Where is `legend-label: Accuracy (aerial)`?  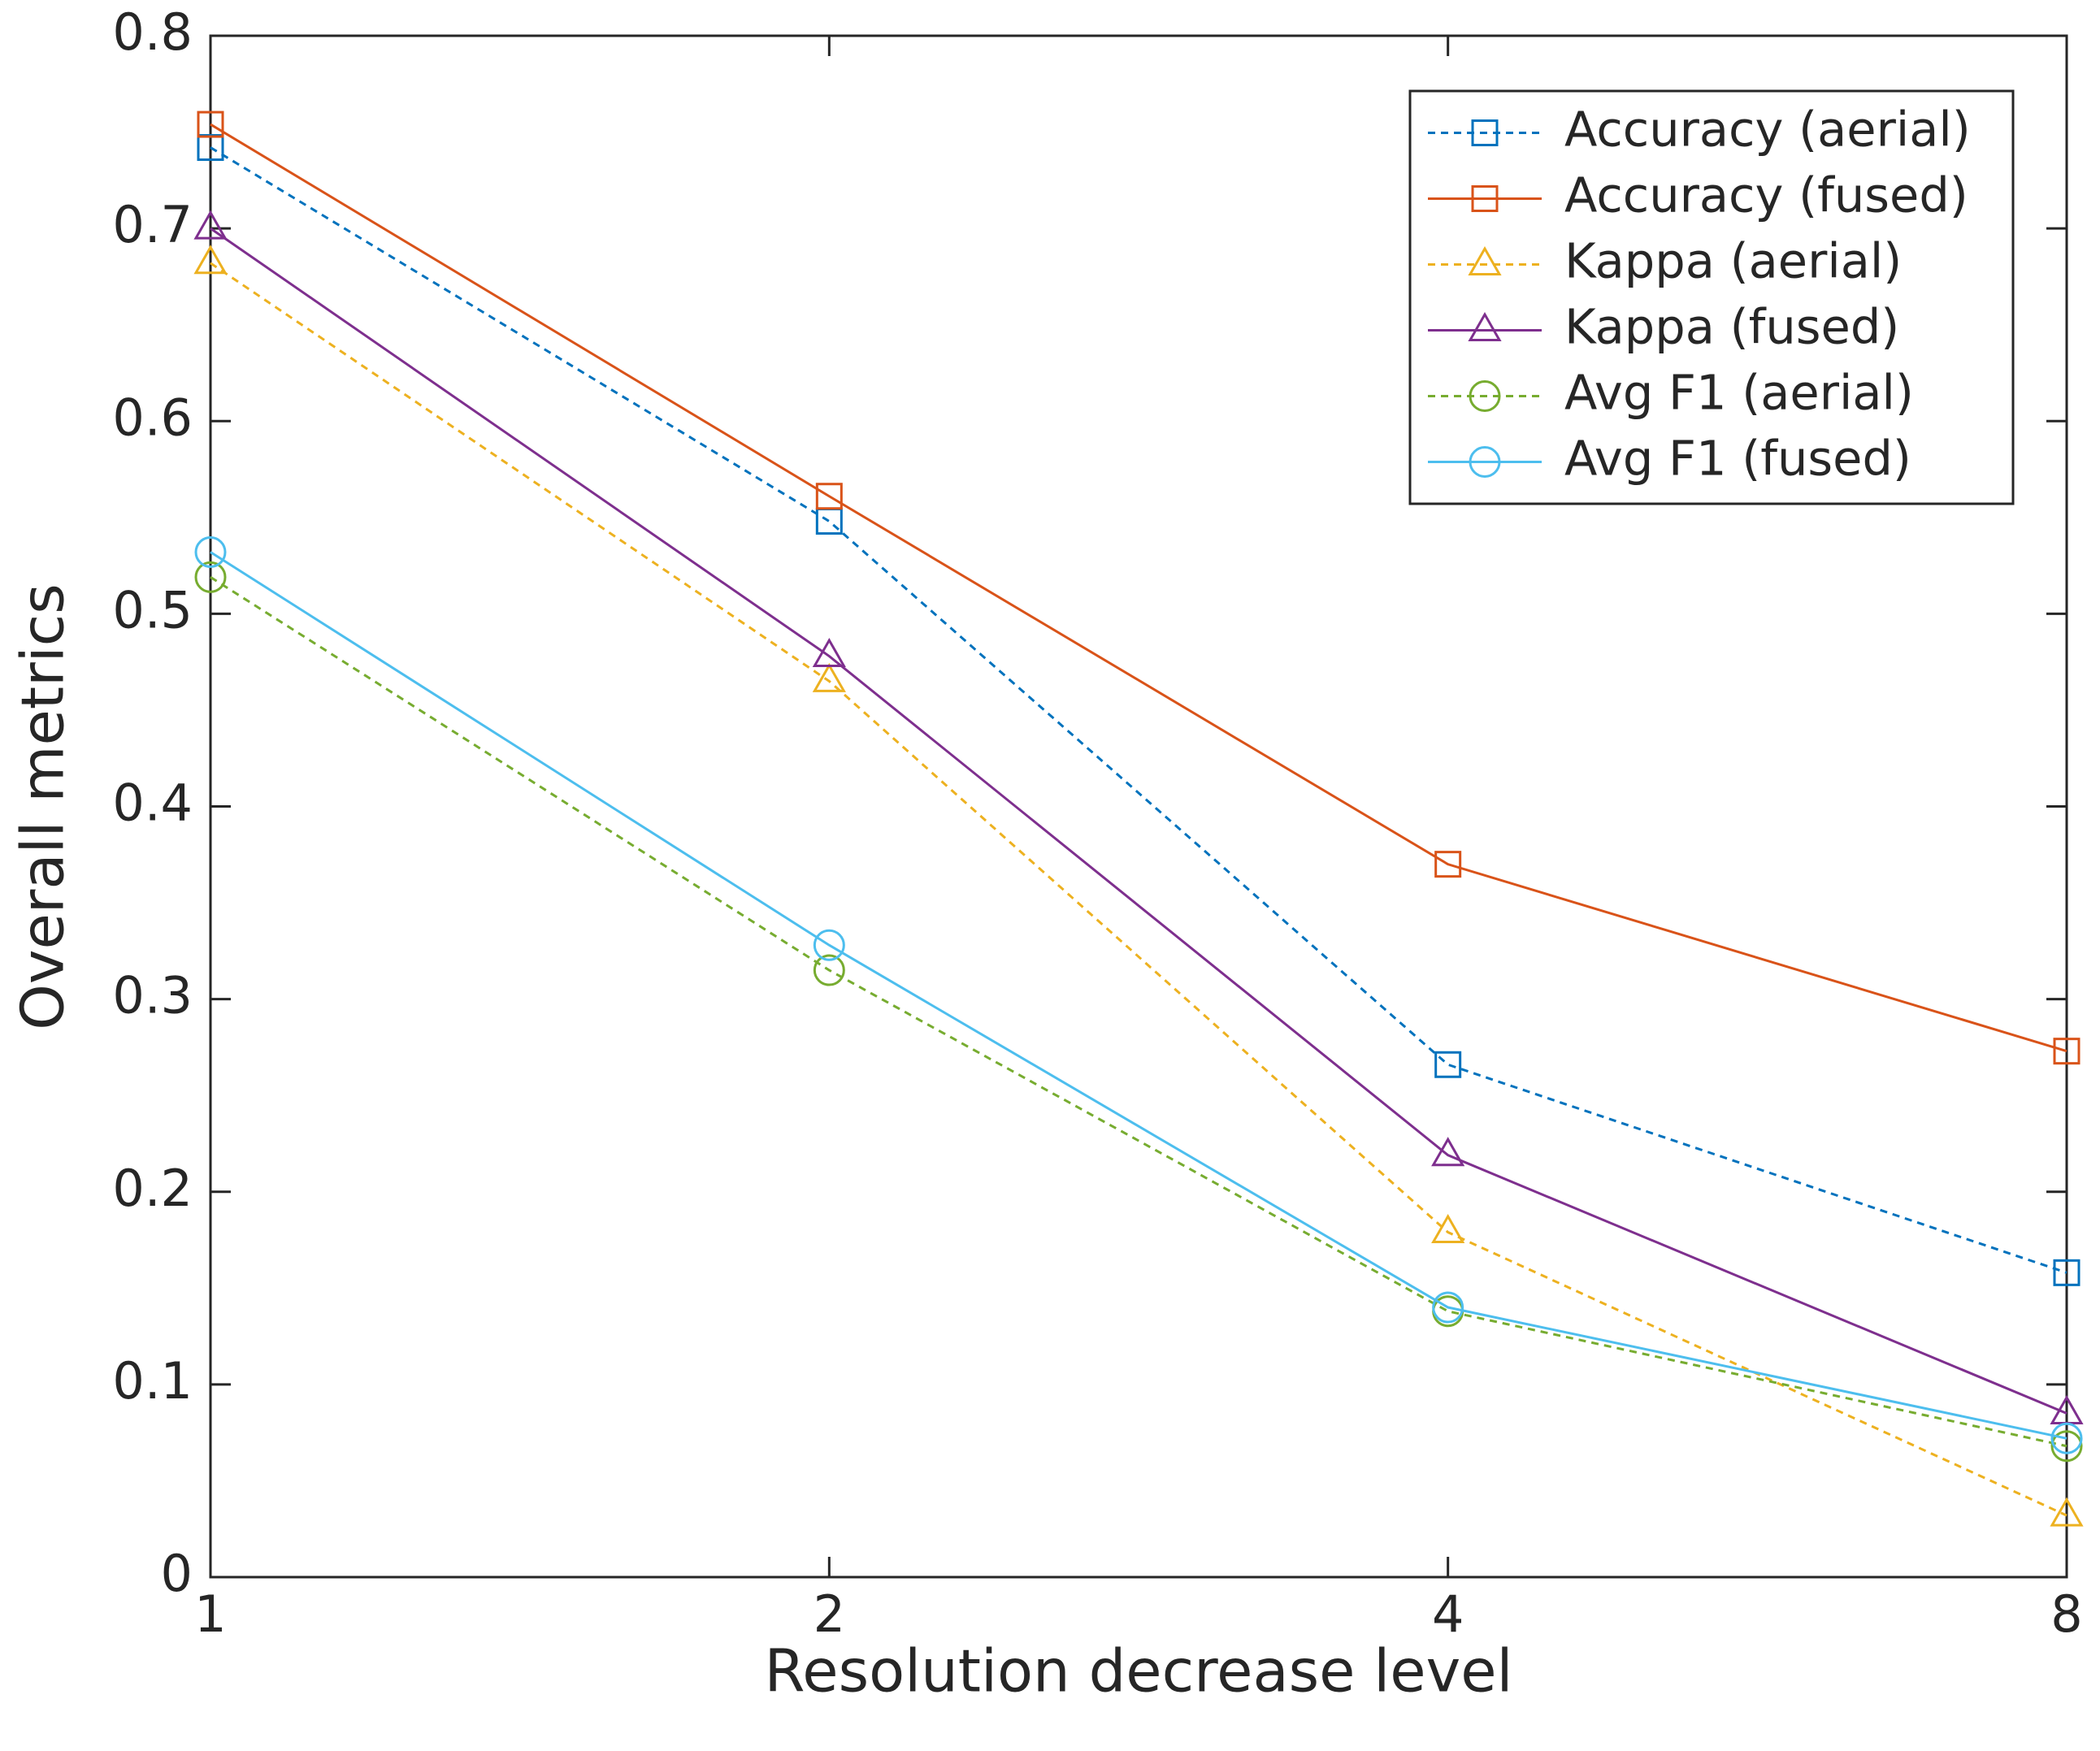
legend-label: Accuracy (aerial) is located at coordinates (1767, 130).